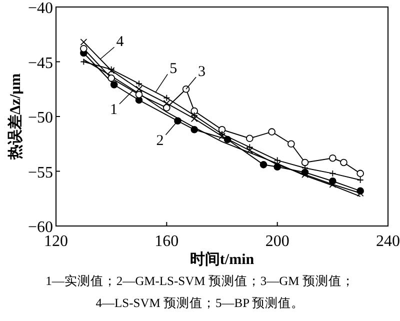 The image size is (400, 321). What do you see at coordinates (222, 259) in the screenshot?
I see `x-axis-title: 时间t/min` at bounding box center [222, 259].